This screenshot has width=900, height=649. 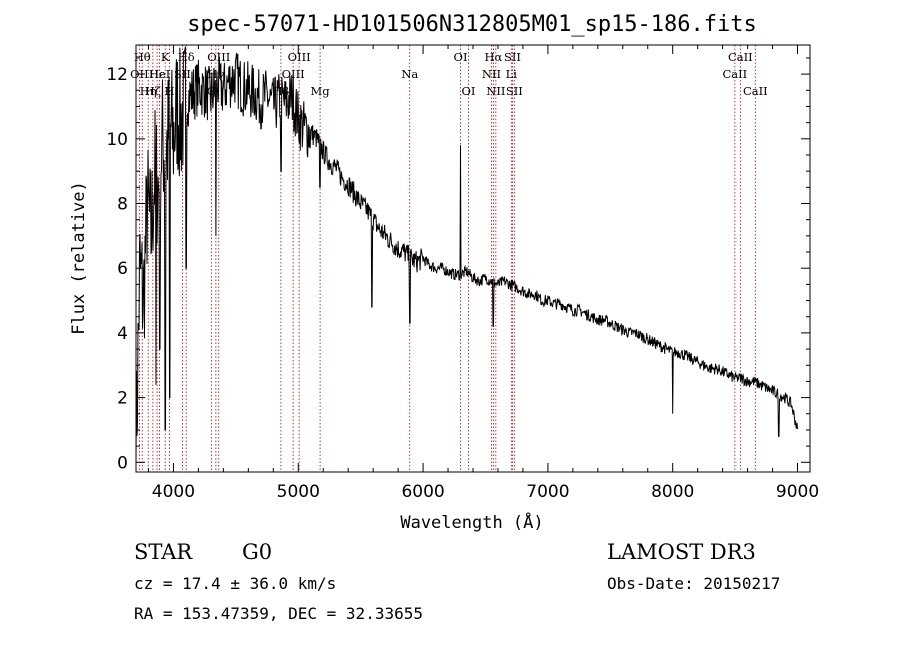 What do you see at coordinates (293, 74) in the screenshot?
I see `line-label-14: OIII` at bounding box center [293, 74].